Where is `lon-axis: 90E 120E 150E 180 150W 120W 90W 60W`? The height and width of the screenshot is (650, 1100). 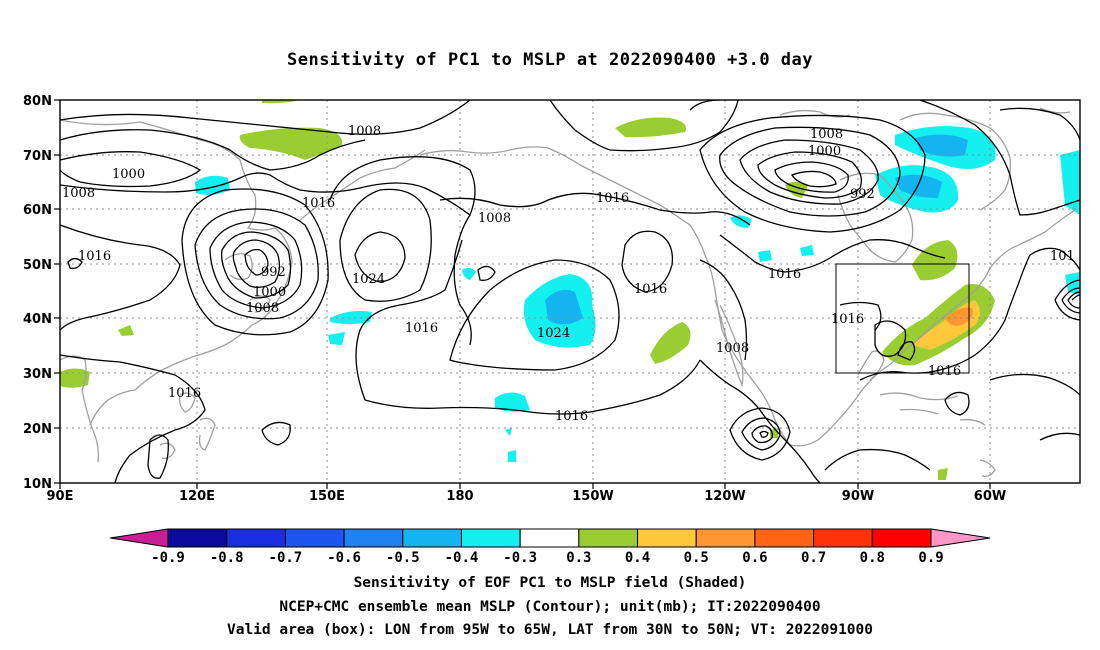
lon-axis: 90E 120E 150E 180 150W 120W 90W 60W is located at coordinates (526, 493).